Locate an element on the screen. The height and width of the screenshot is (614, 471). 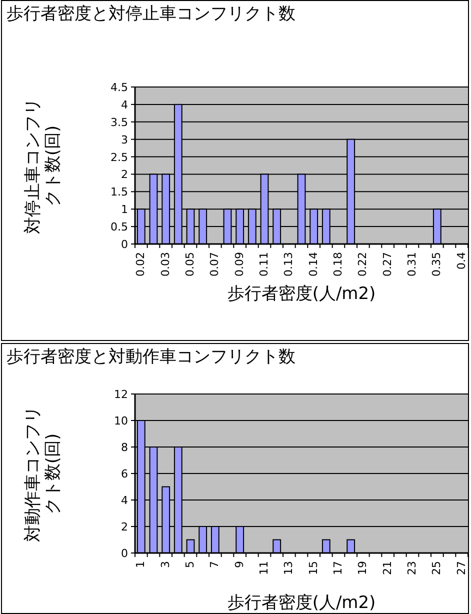
x-tick-label: 15 is located at coordinates (313, 568).